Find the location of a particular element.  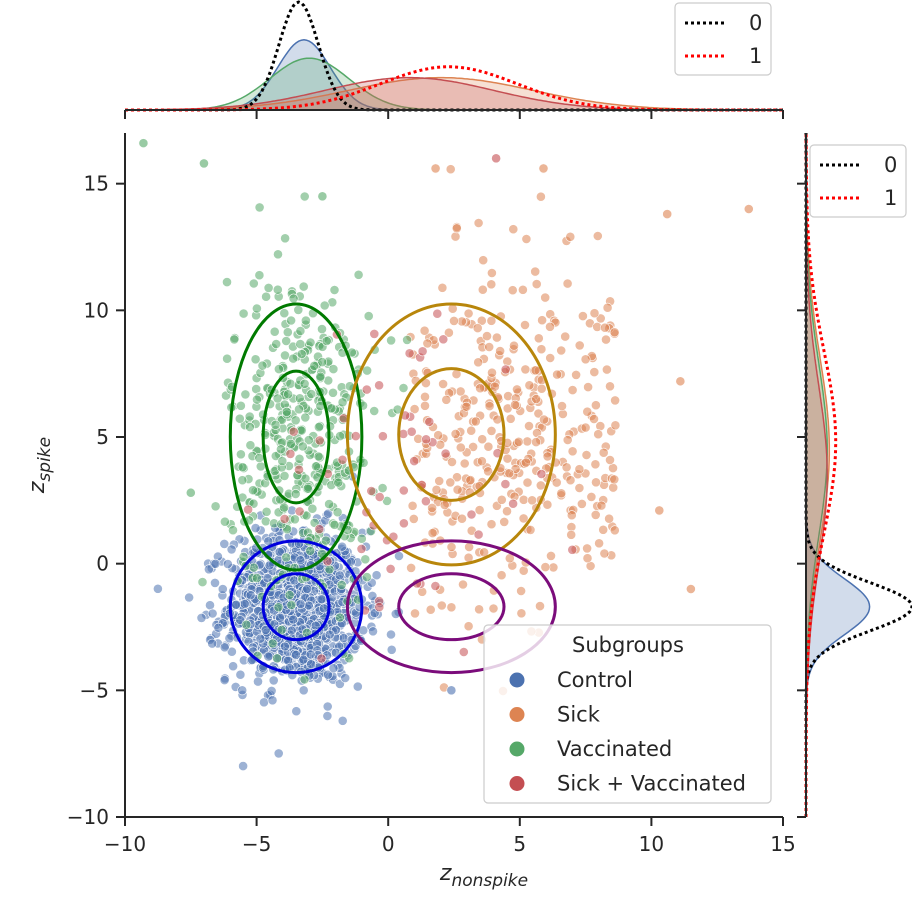

legend-label: Sick is located at coordinates (579, 715).